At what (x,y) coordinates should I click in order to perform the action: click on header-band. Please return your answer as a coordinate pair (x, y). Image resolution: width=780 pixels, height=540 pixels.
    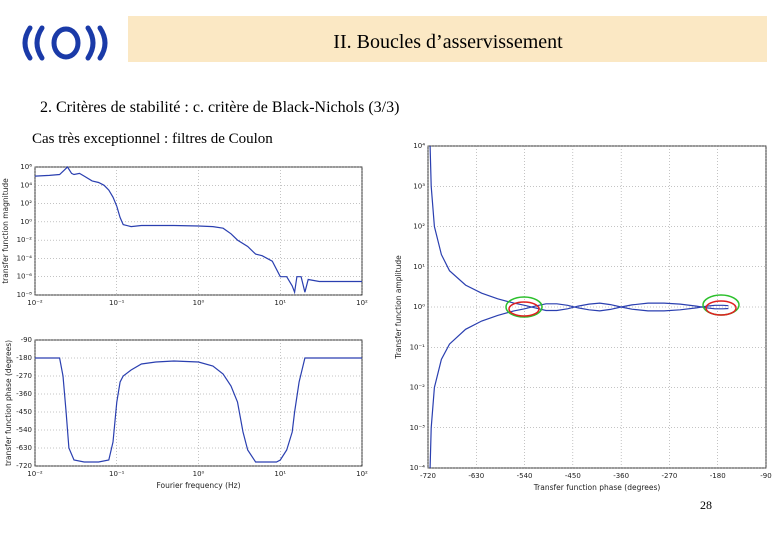
    Looking at the image, I should click on (447, 39).